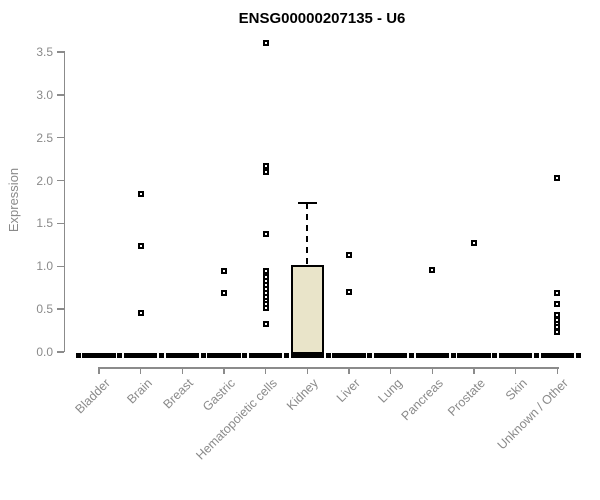  What do you see at coordinates (13, 200) in the screenshot?
I see `y-axis-label: Expression` at bounding box center [13, 200].